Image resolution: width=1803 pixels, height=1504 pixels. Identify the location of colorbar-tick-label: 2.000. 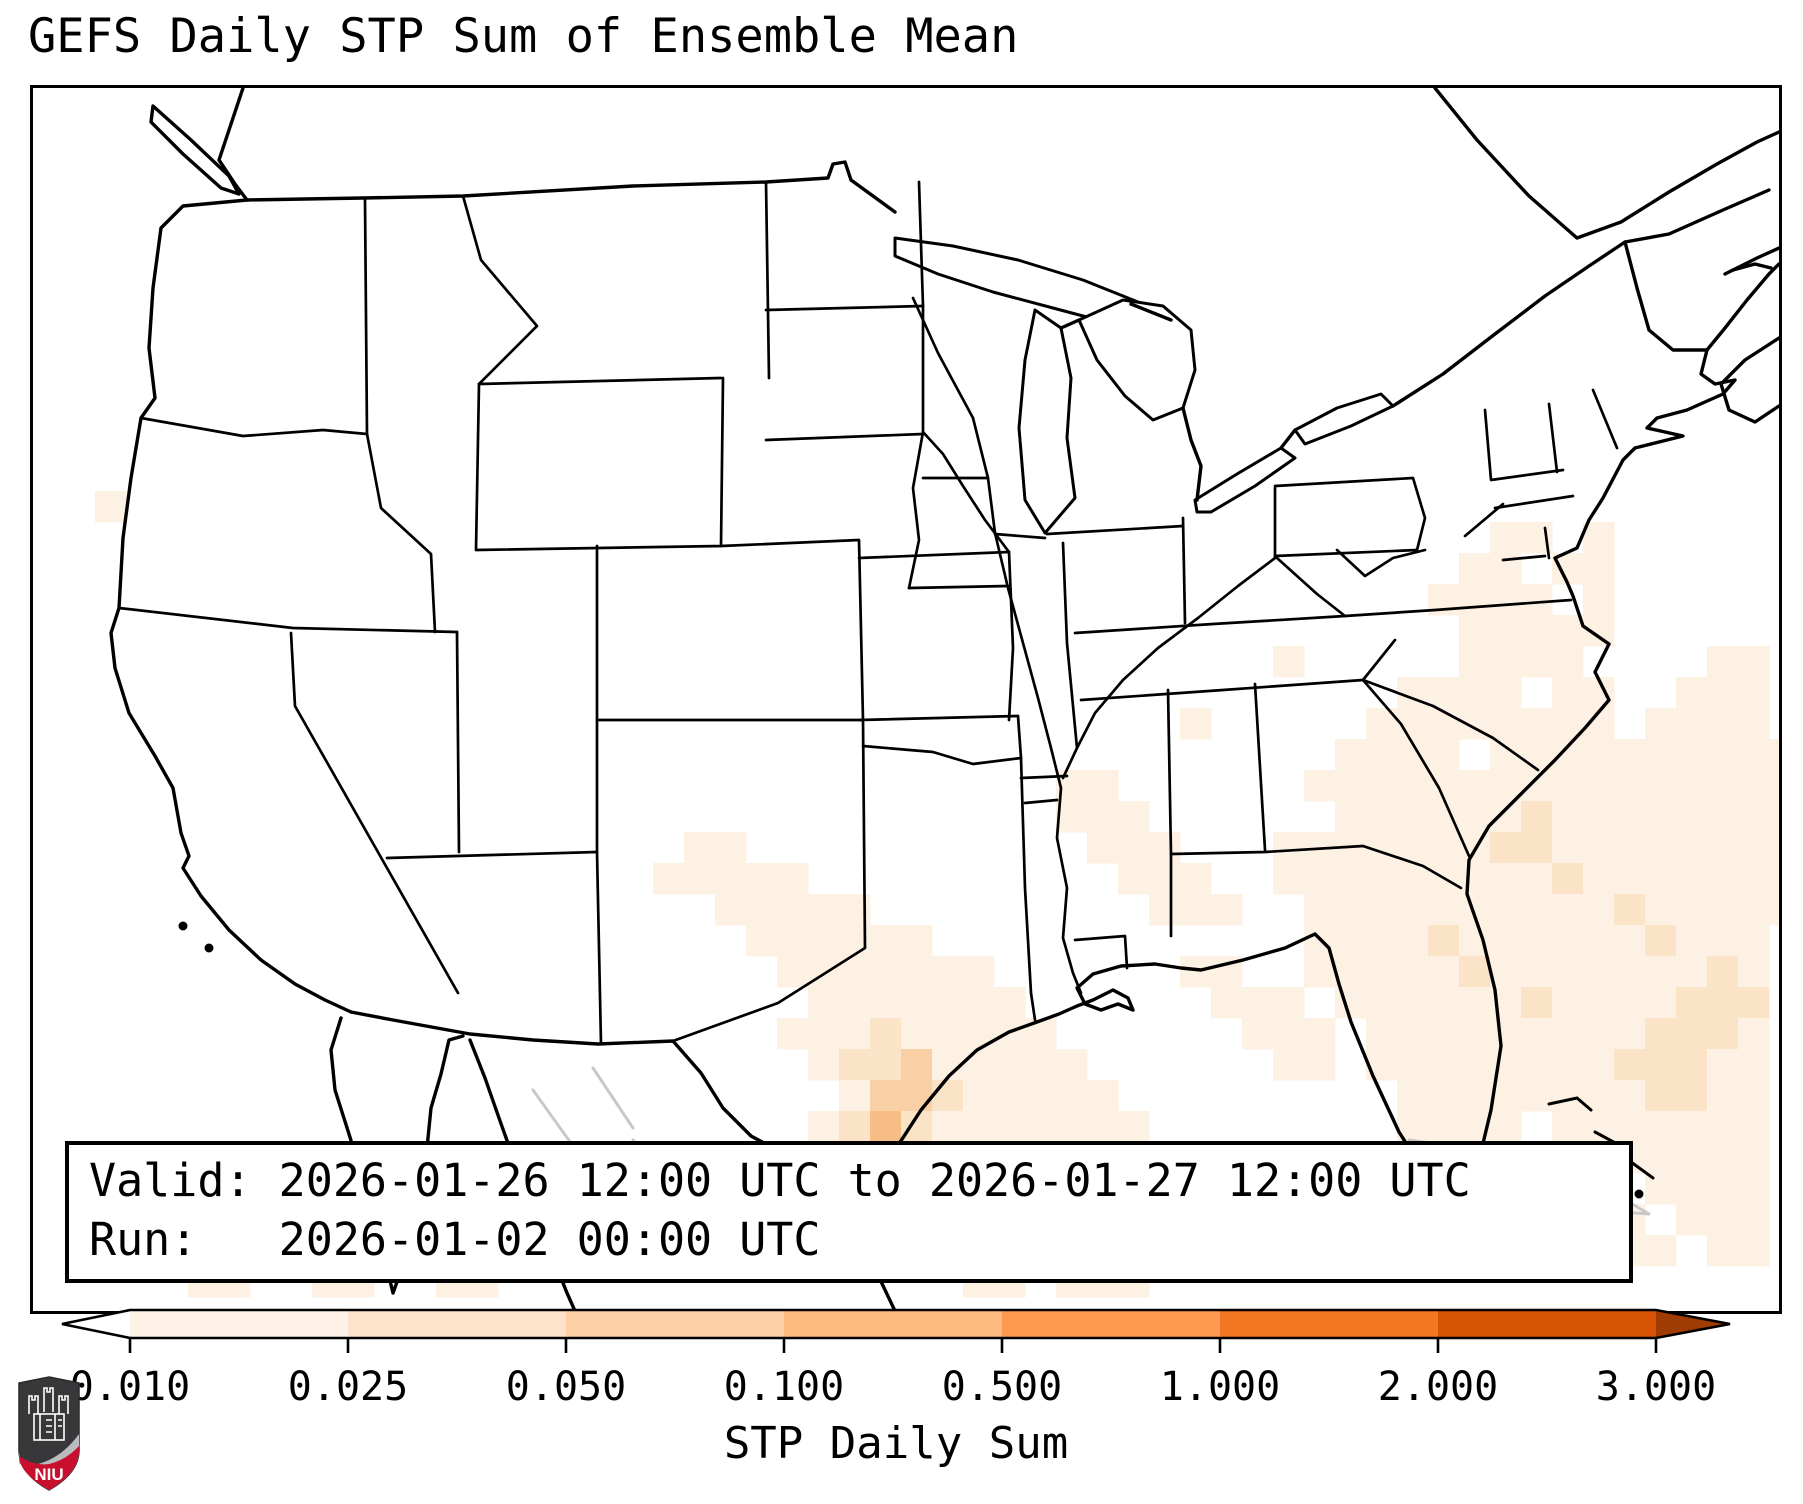
(1438, 1387).